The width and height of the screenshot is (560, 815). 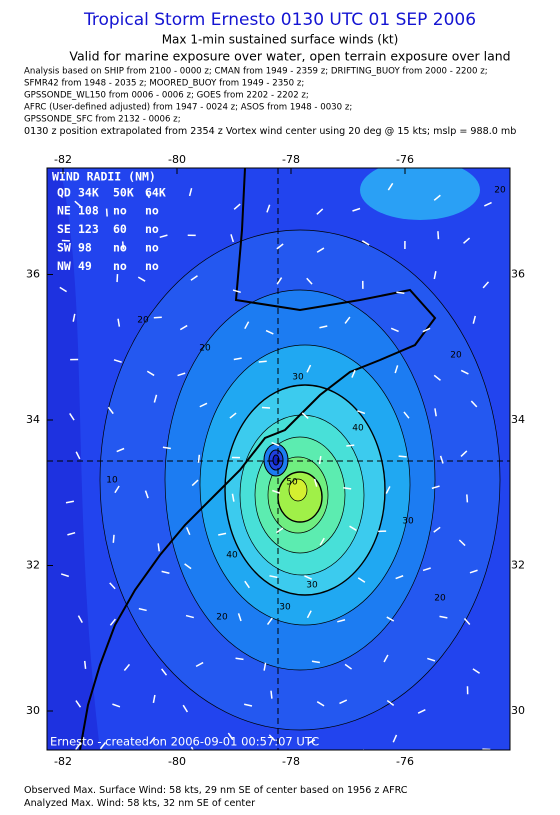 What do you see at coordinates (33, 274) in the screenshot?
I see `lat-label: 36` at bounding box center [33, 274].